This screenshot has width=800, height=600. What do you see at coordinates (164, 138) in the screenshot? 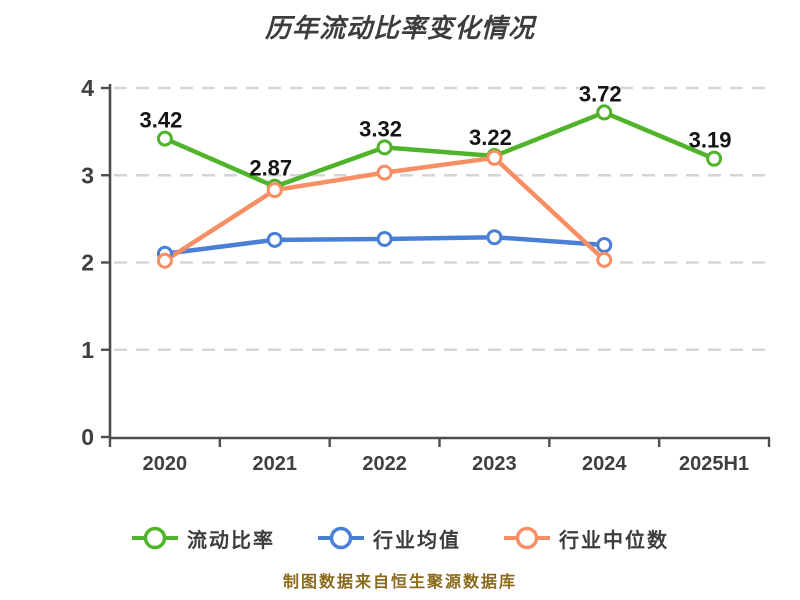
I see `data-point-0-2020` at bounding box center [164, 138].